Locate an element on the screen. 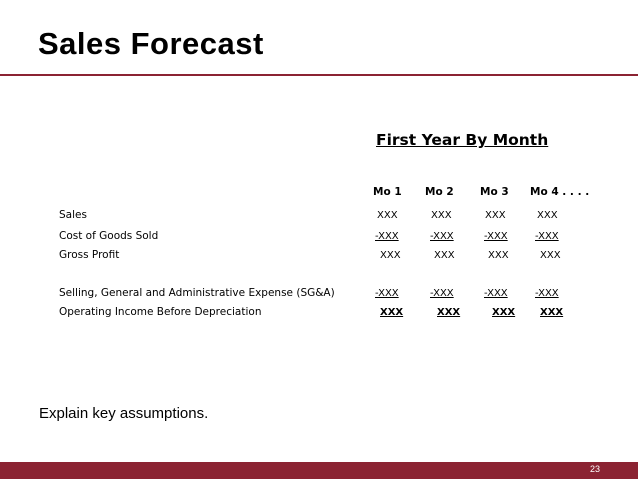 The height and width of the screenshot is (479, 638). footer-bar is located at coordinates (319, 470).